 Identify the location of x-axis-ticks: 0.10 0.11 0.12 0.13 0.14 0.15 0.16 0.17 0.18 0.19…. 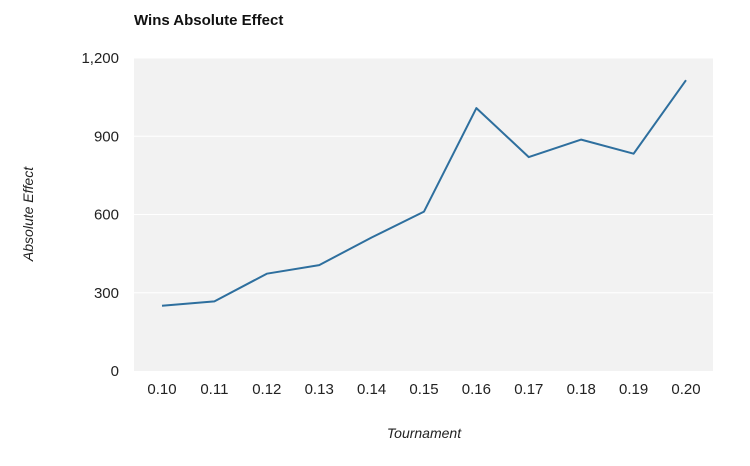
(423, 389).